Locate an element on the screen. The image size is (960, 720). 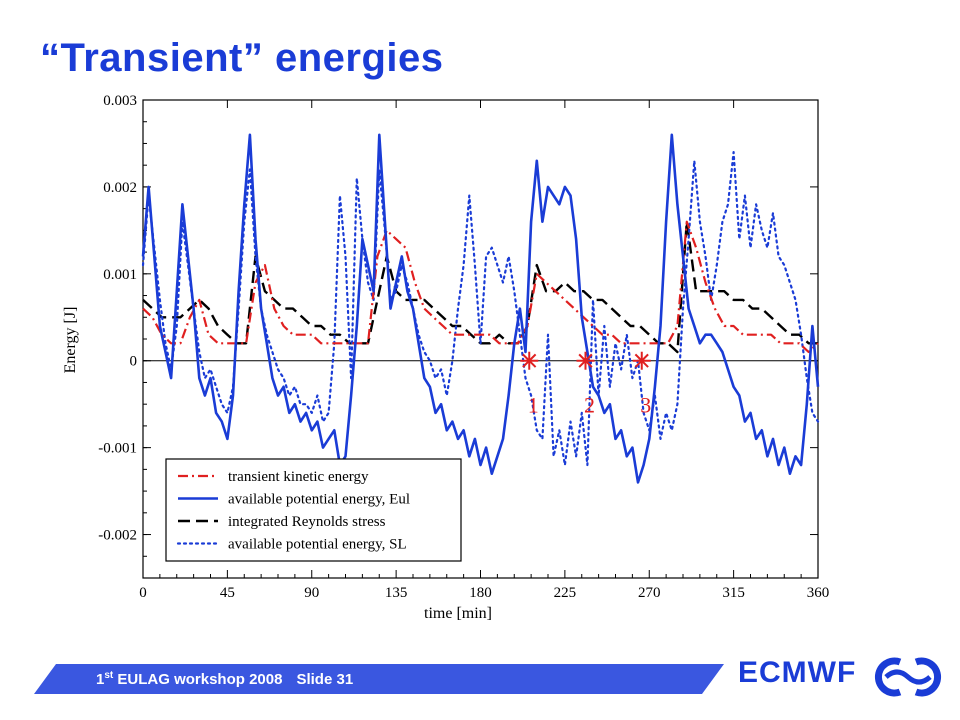
x-tick-label: 0 is located at coordinates (143, 593).